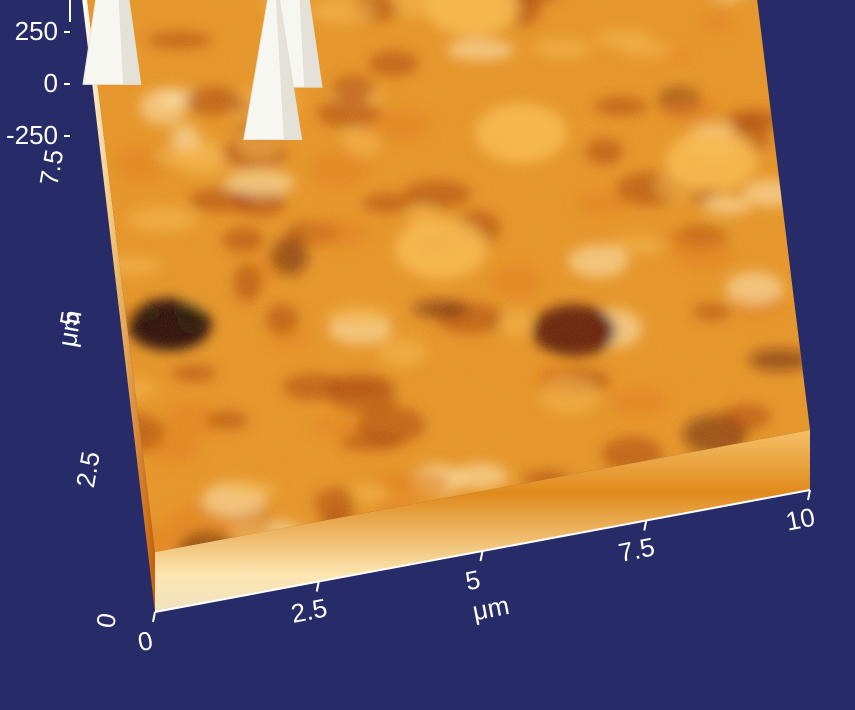  I want to click on x-tick-label: 10, so click(800, 519).